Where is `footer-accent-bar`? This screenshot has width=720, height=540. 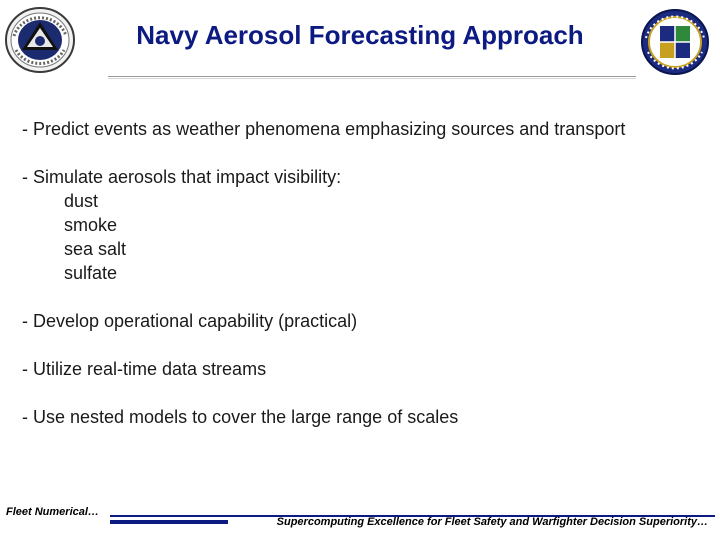 footer-accent-bar is located at coordinates (169, 522).